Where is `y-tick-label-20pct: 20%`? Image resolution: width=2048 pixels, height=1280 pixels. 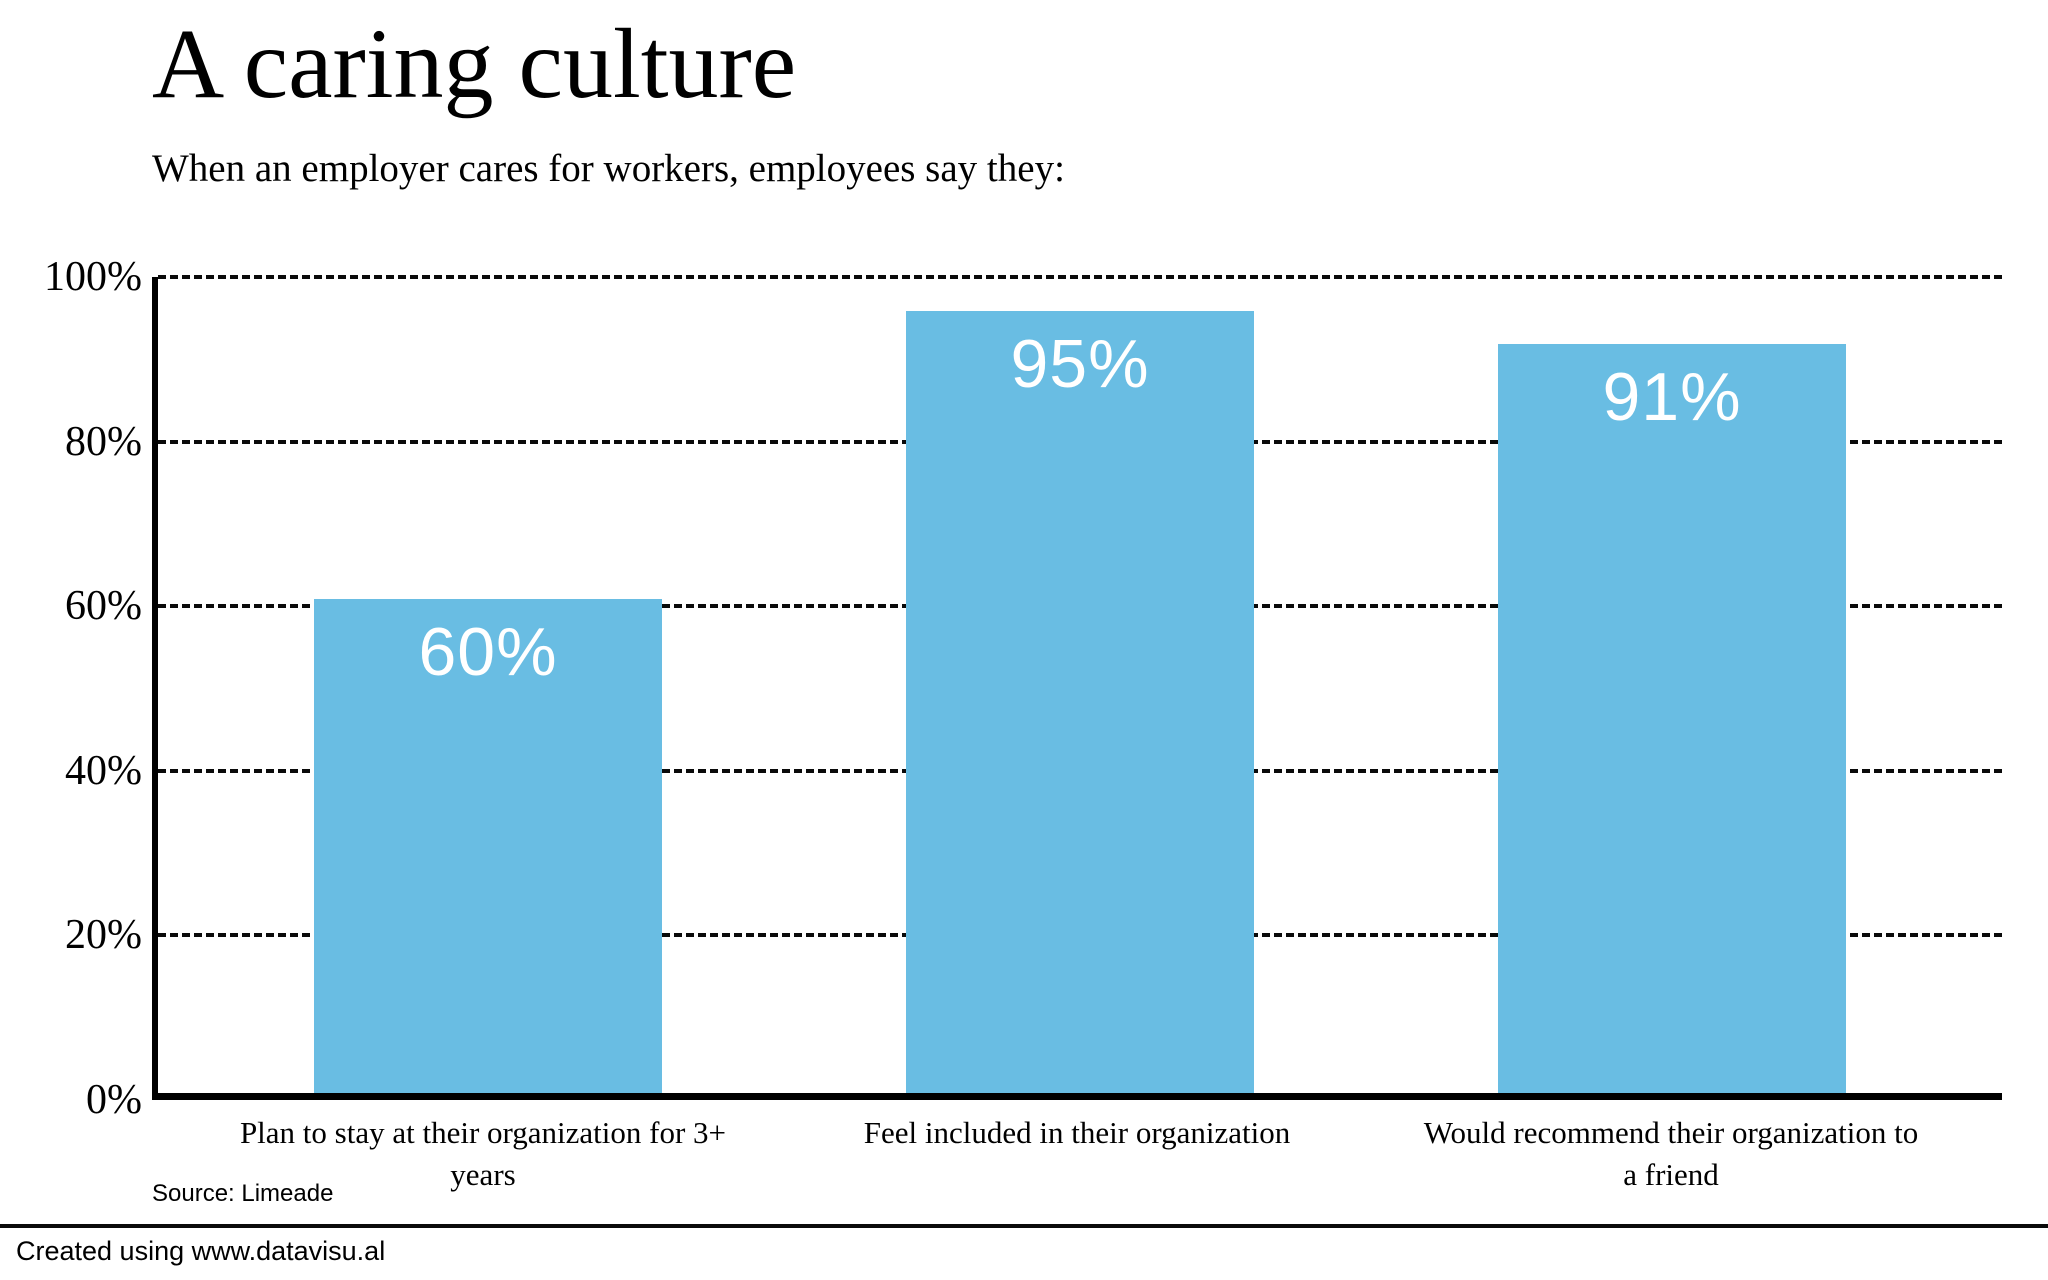 y-tick-label-20pct: 20% is located at coordinates (103, 935).